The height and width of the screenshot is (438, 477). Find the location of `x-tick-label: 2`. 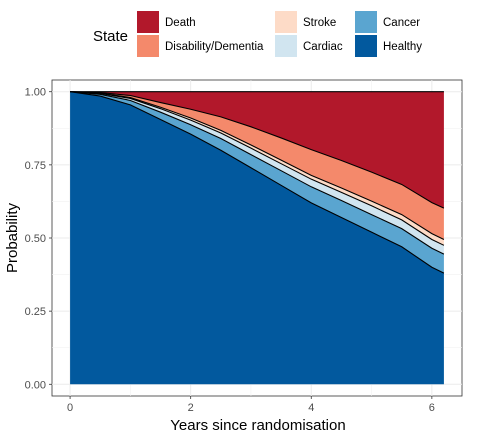

x-tick-label: 2 is located at coordinates (191, 408).